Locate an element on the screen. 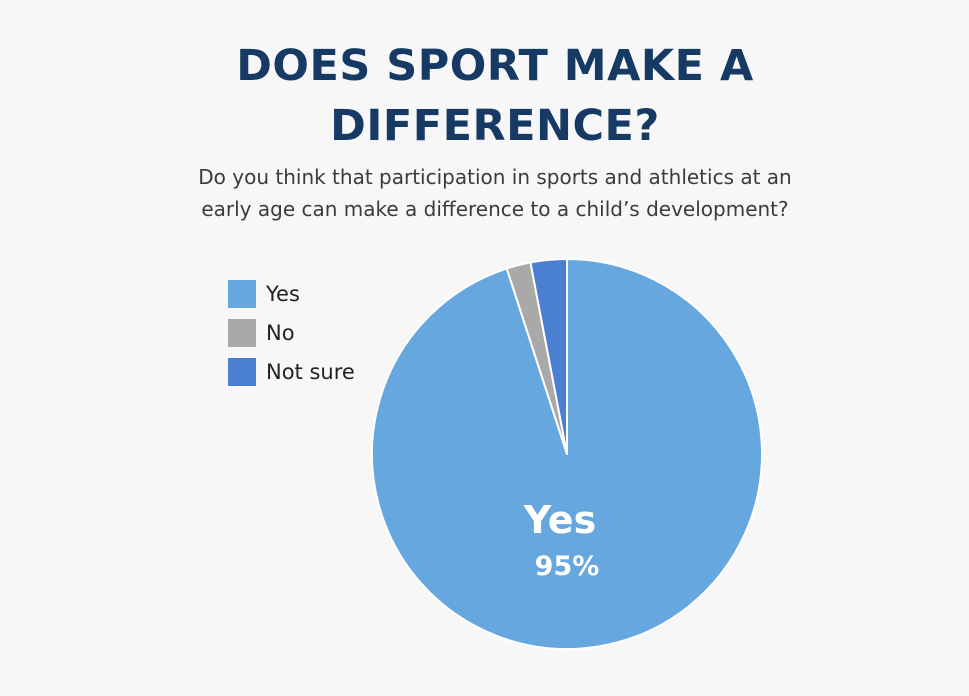 This screenshot has height=696, width=969. legend-swatch-no is located at coordinates (242, 332).